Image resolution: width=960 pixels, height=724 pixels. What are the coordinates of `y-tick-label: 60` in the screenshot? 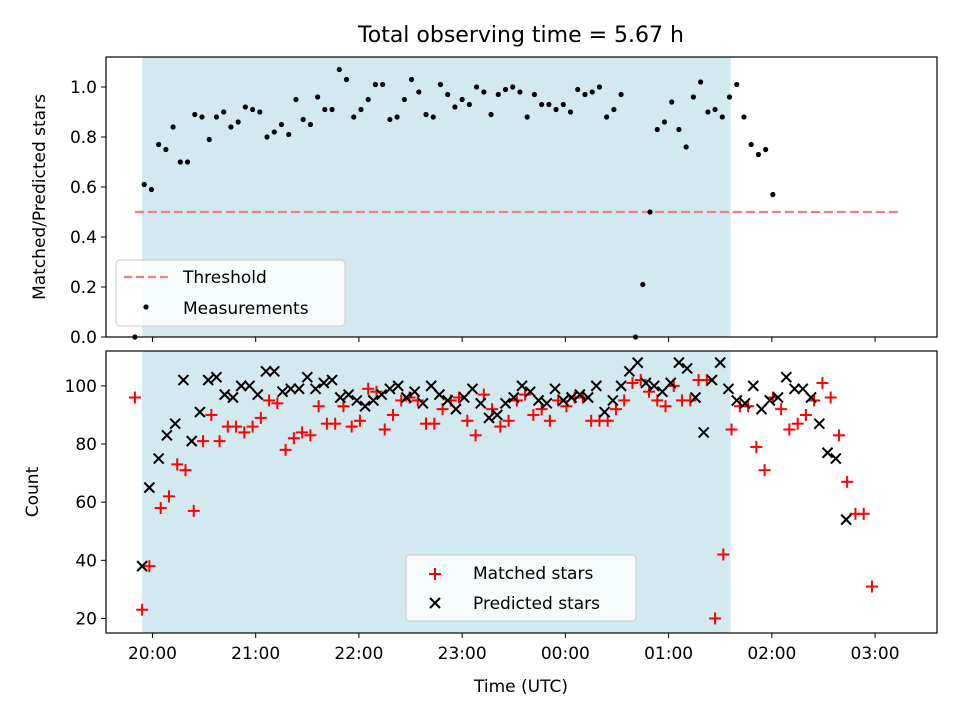 It's located at (86, 503).